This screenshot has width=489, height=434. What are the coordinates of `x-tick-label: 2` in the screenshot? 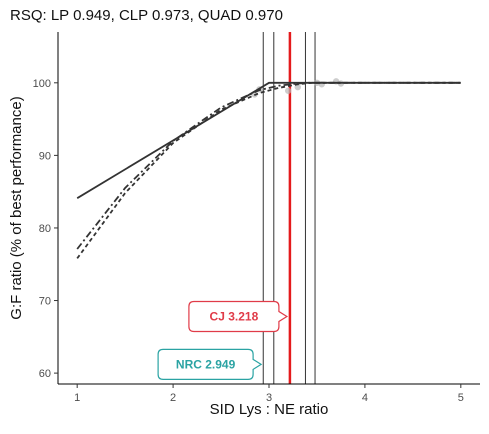 It's located at (173, 398).